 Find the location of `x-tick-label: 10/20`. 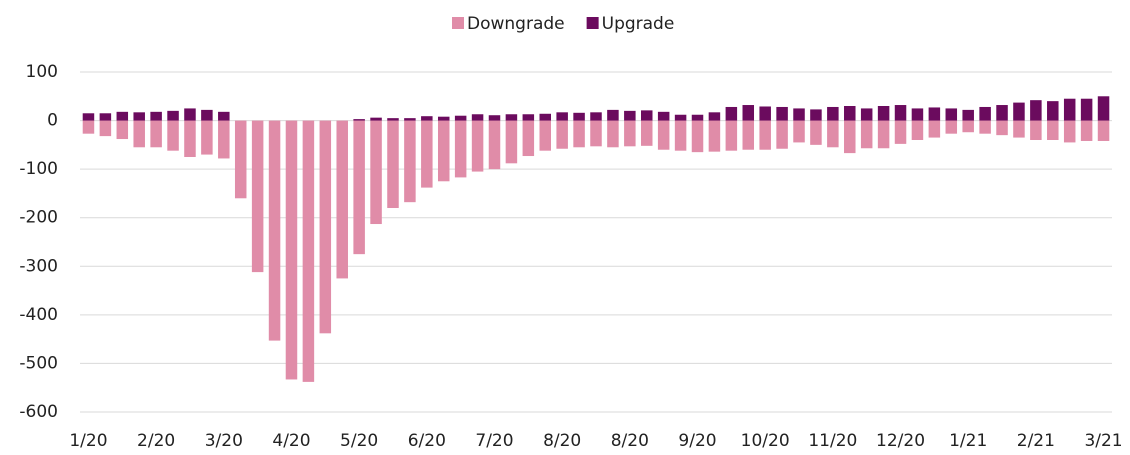

x-tick-label: 10/20 is located at coordinates (765, 441).